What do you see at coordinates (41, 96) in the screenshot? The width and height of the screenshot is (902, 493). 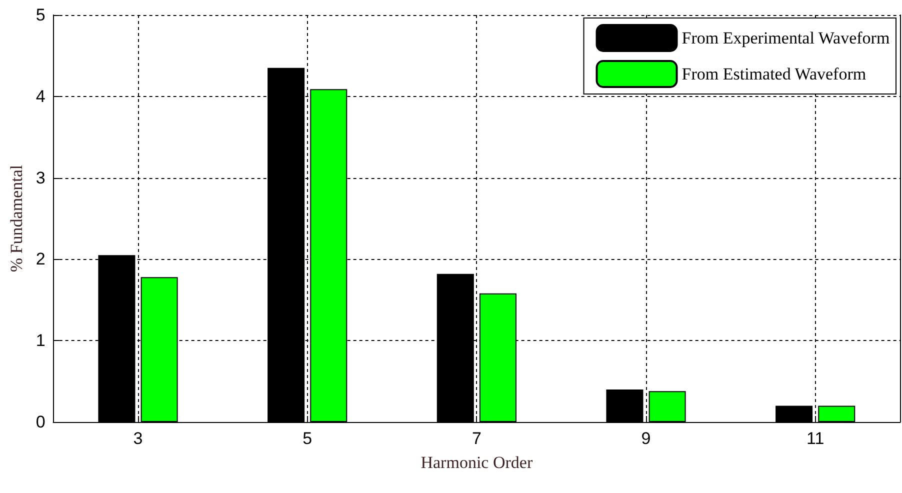 I see `y-tick-label: 4` at bounding box center [41, 96].